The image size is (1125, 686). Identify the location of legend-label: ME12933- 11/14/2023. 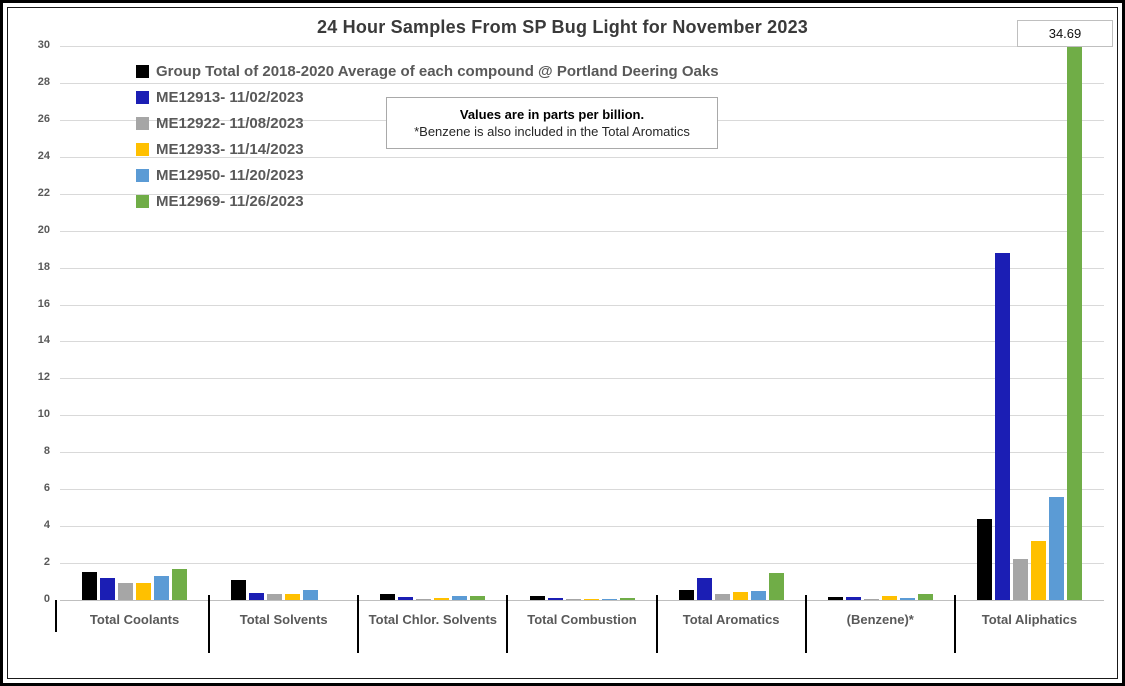
(230, 149).